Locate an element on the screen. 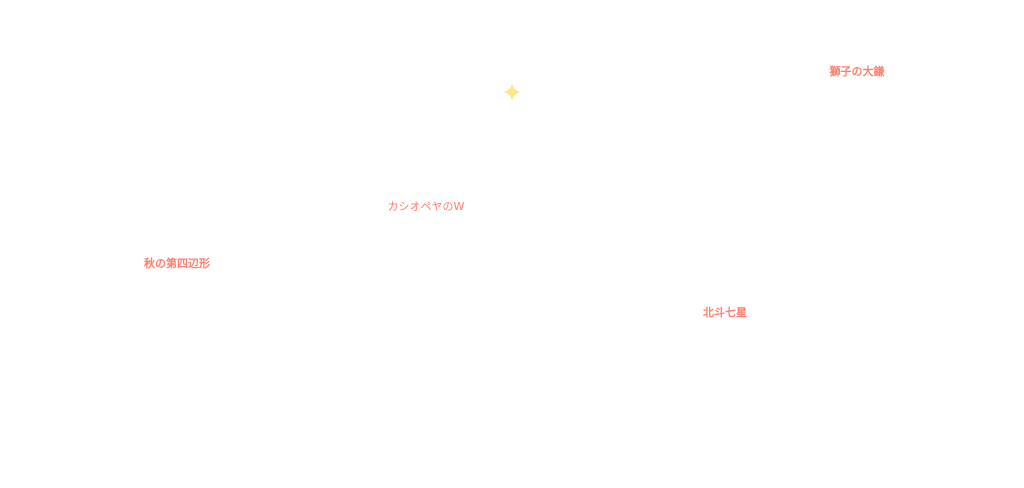  sparkle-star-shape is located at coordinates (512, 92).